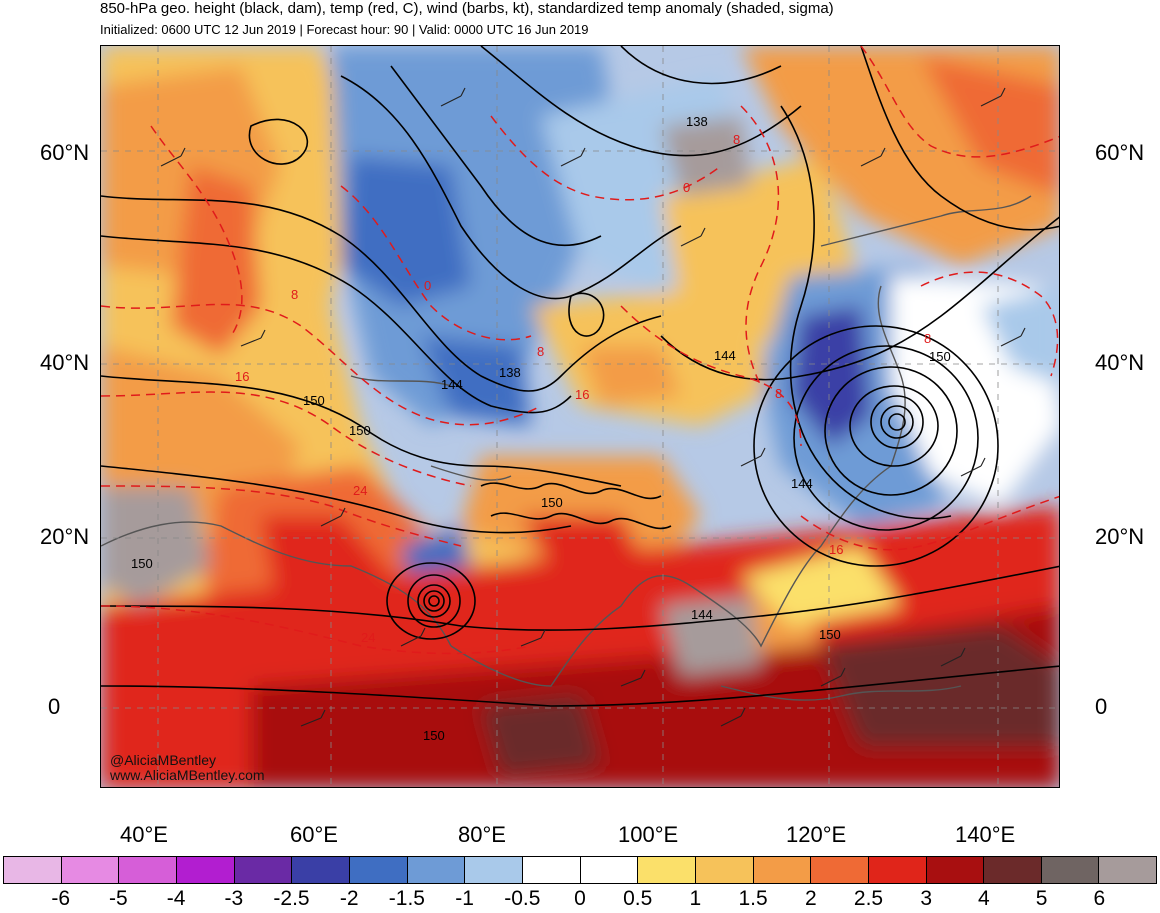  What do you see at coordinates (1041, 898) in the screenshot?
I see `colorbar-label: 5` at bounding box center [1041, 898].